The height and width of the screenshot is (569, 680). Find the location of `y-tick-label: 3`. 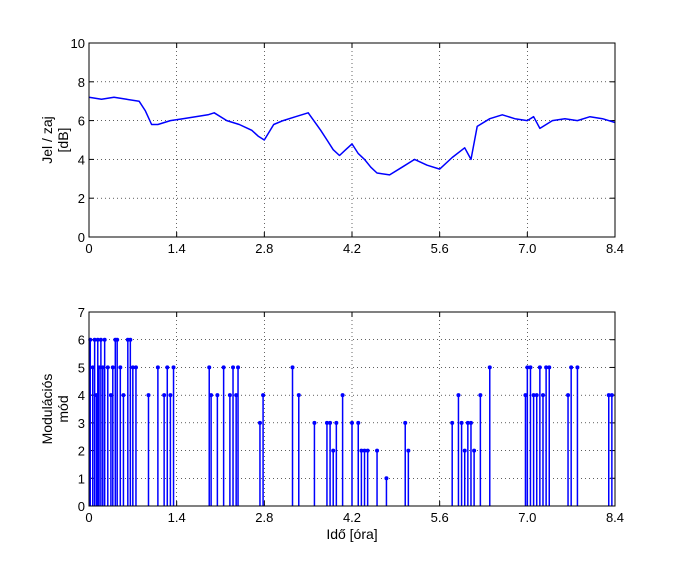

y-tick-label: 3 is located at coordinates (81, 423).